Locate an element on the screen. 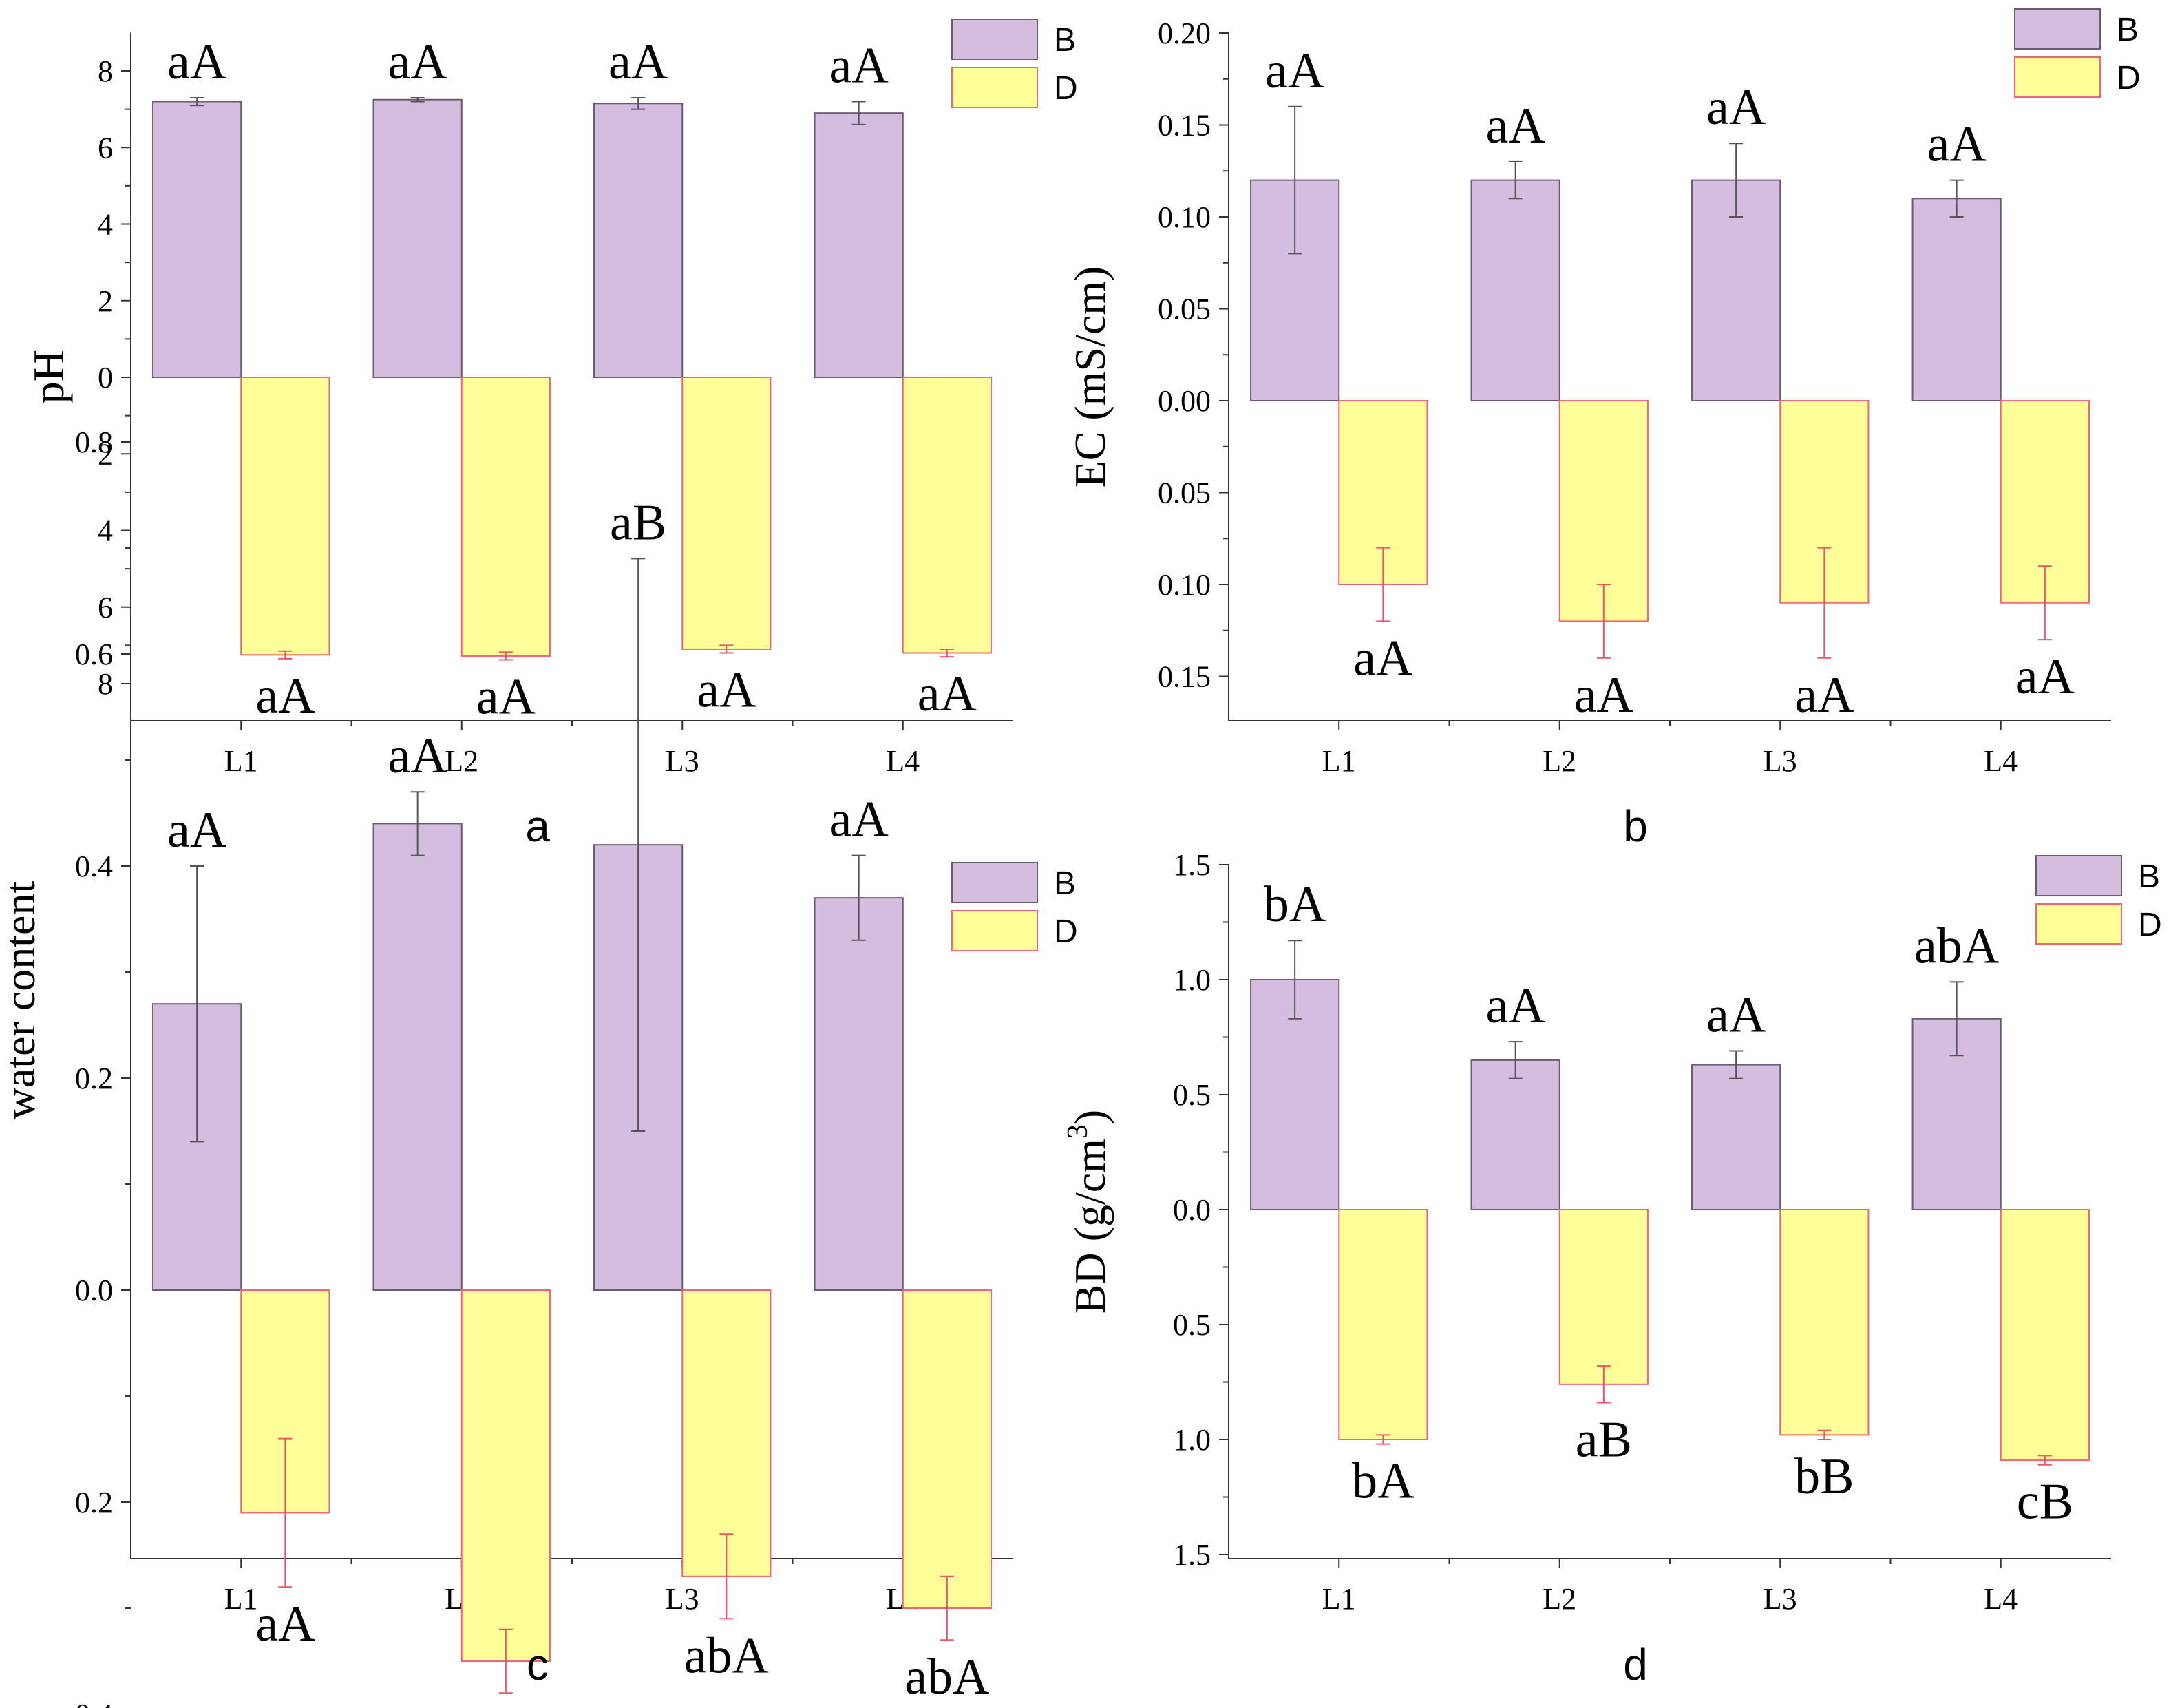 The height and width of the screenshot is (1708, 2171). panel-letter: c is located at coordinates (538, 1664).